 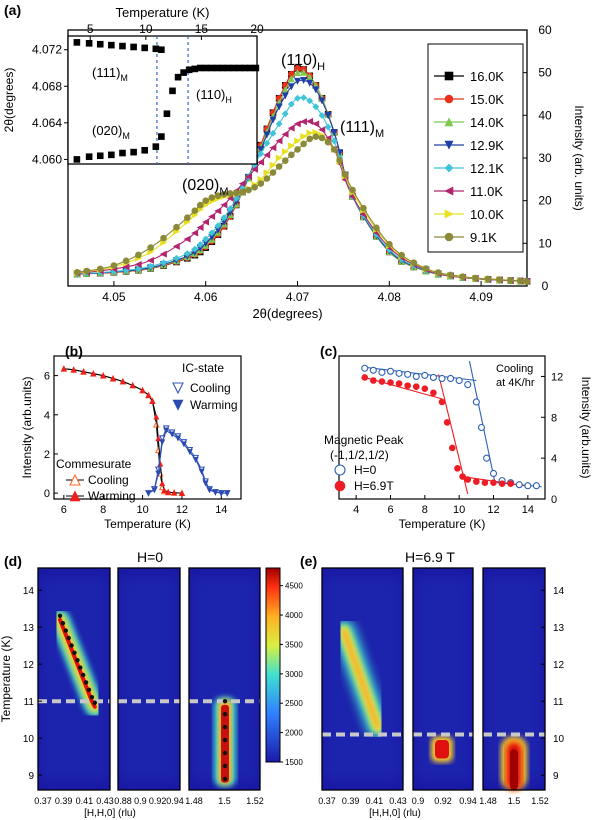 What do you see at coordinates (475, 148) in the screenshot?
I see `legend-box` at bounding box center [475, 148].